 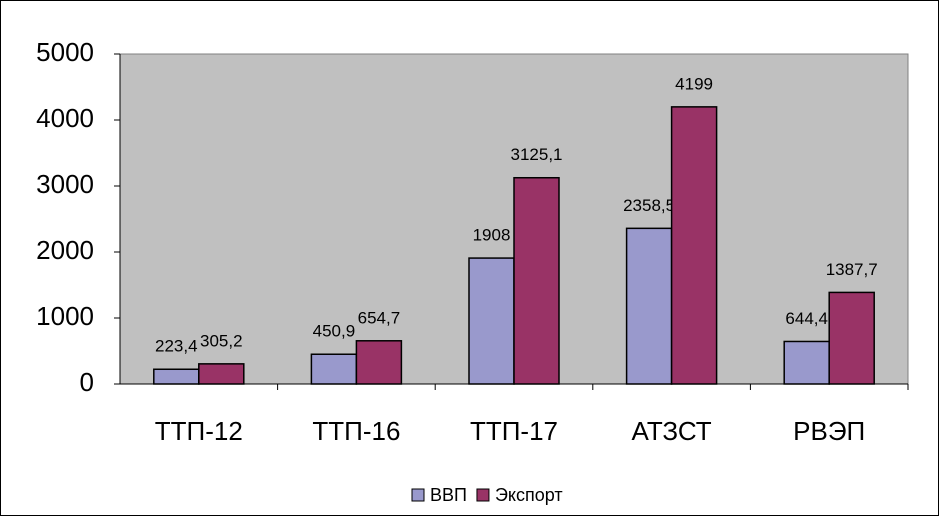 What do you see at coordinates (87, 382) in the screenshot?
I see `y-tick-label: 0` at bounding box center [87, 382].